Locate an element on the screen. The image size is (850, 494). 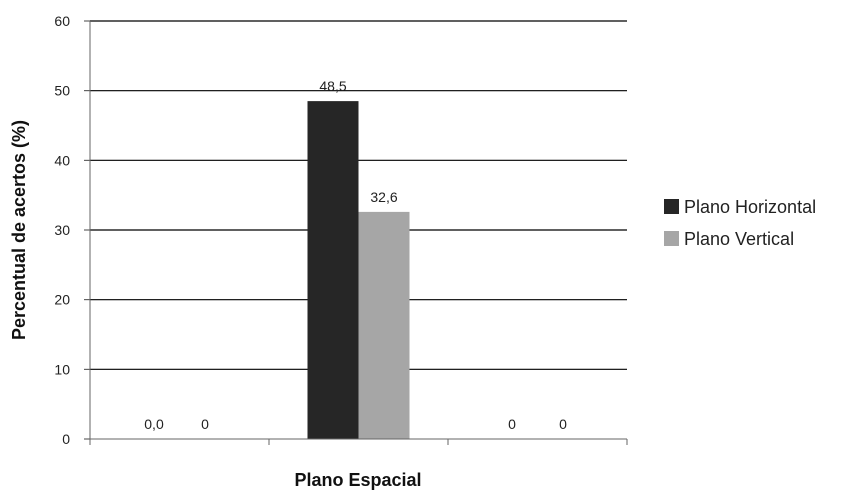
y-tick-label: 0 is located at coordinates (66, 439).